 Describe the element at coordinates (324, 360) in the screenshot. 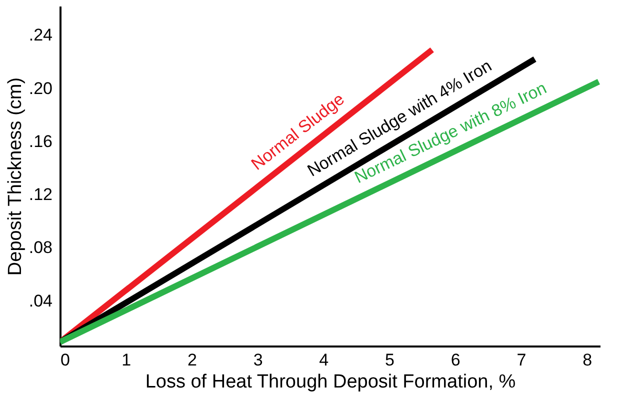

I see `x-tick-label: 4` at that location.